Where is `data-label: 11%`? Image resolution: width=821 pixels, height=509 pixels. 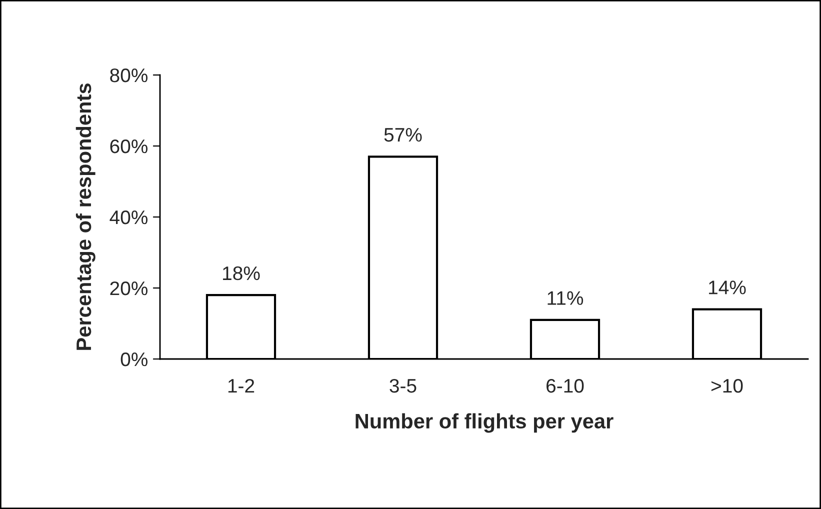
data-label: 11% is located at coordinates (566, 298).